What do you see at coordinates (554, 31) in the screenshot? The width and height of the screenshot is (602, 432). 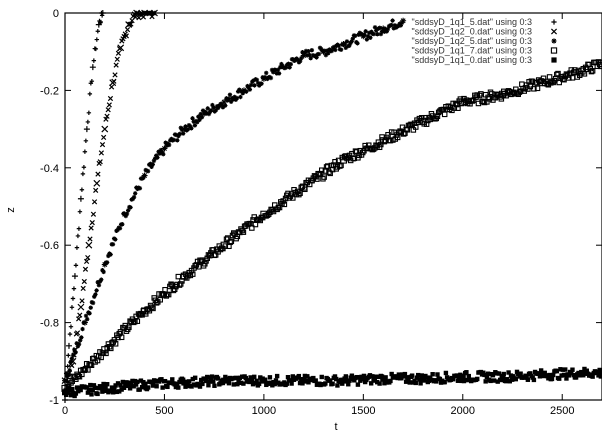 I see `legend-marker` at bounding box center [554, 31].